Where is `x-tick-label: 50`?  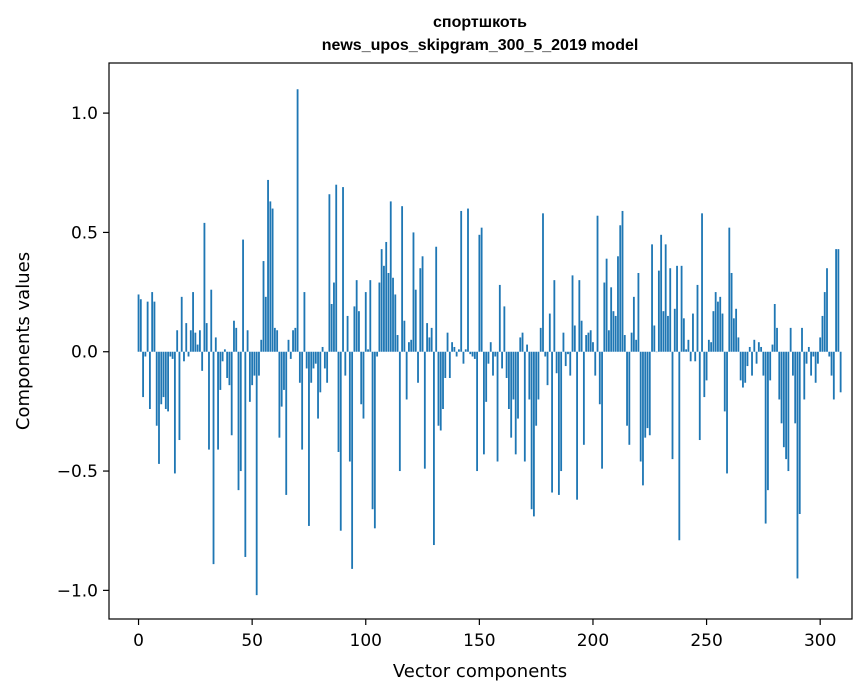
x-tick-label: 50 is located at coordinates (252, 641).